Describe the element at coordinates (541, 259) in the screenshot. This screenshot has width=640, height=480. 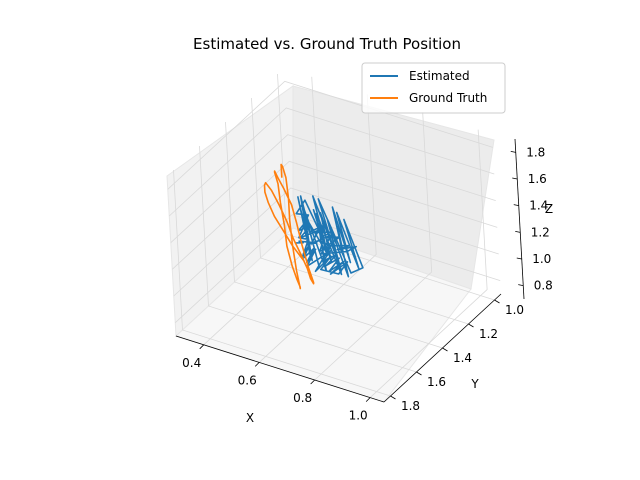
I see `z-tick-label: 1.0` at that location.